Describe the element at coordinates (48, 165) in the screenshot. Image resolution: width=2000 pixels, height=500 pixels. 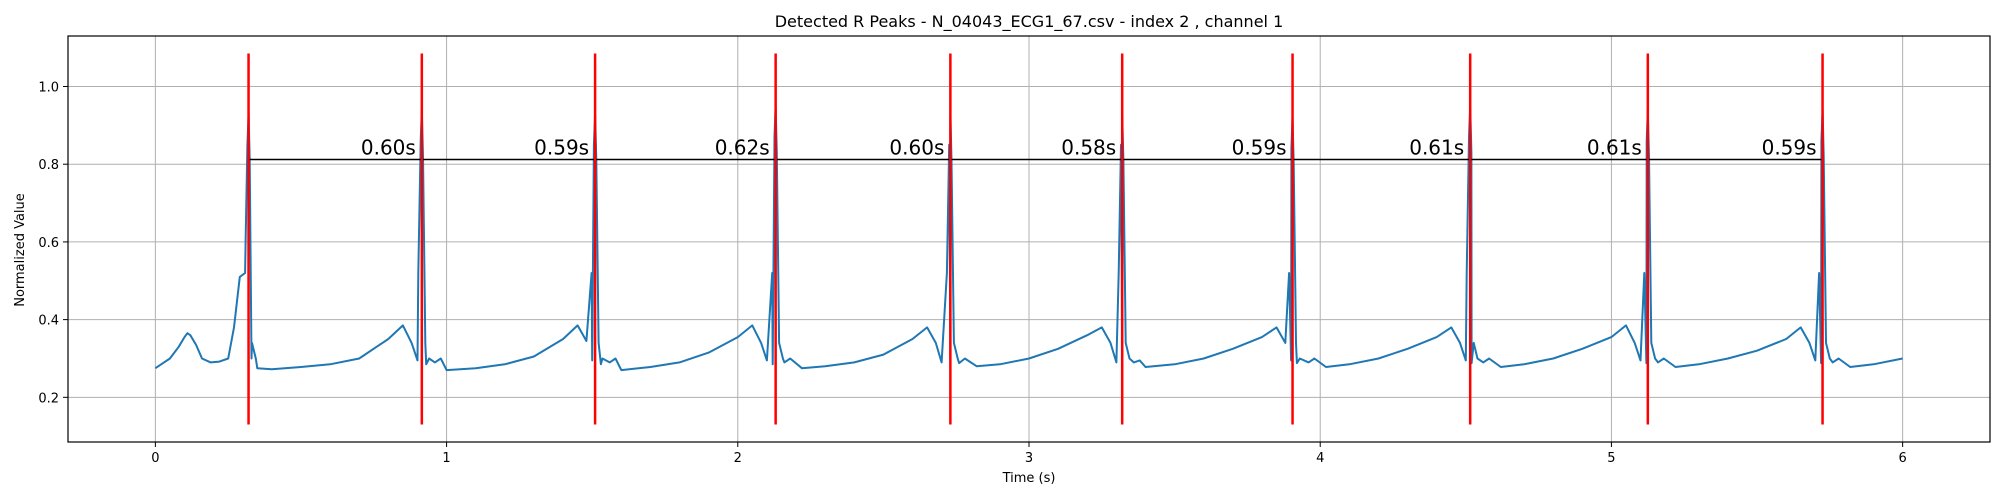
I see `y-tick-label-3: 0.8` at that location.